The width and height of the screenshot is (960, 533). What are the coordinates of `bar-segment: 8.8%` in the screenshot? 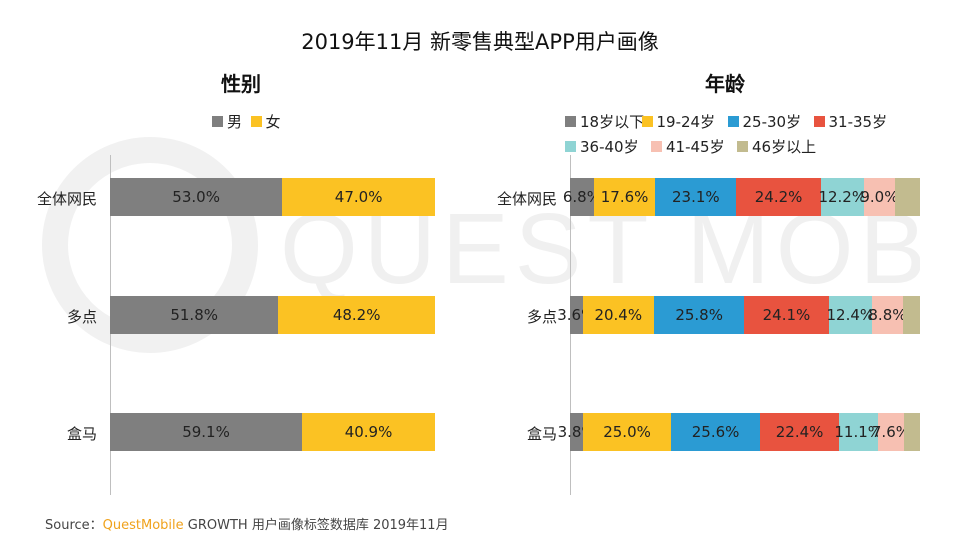 It's located at (887, 315).